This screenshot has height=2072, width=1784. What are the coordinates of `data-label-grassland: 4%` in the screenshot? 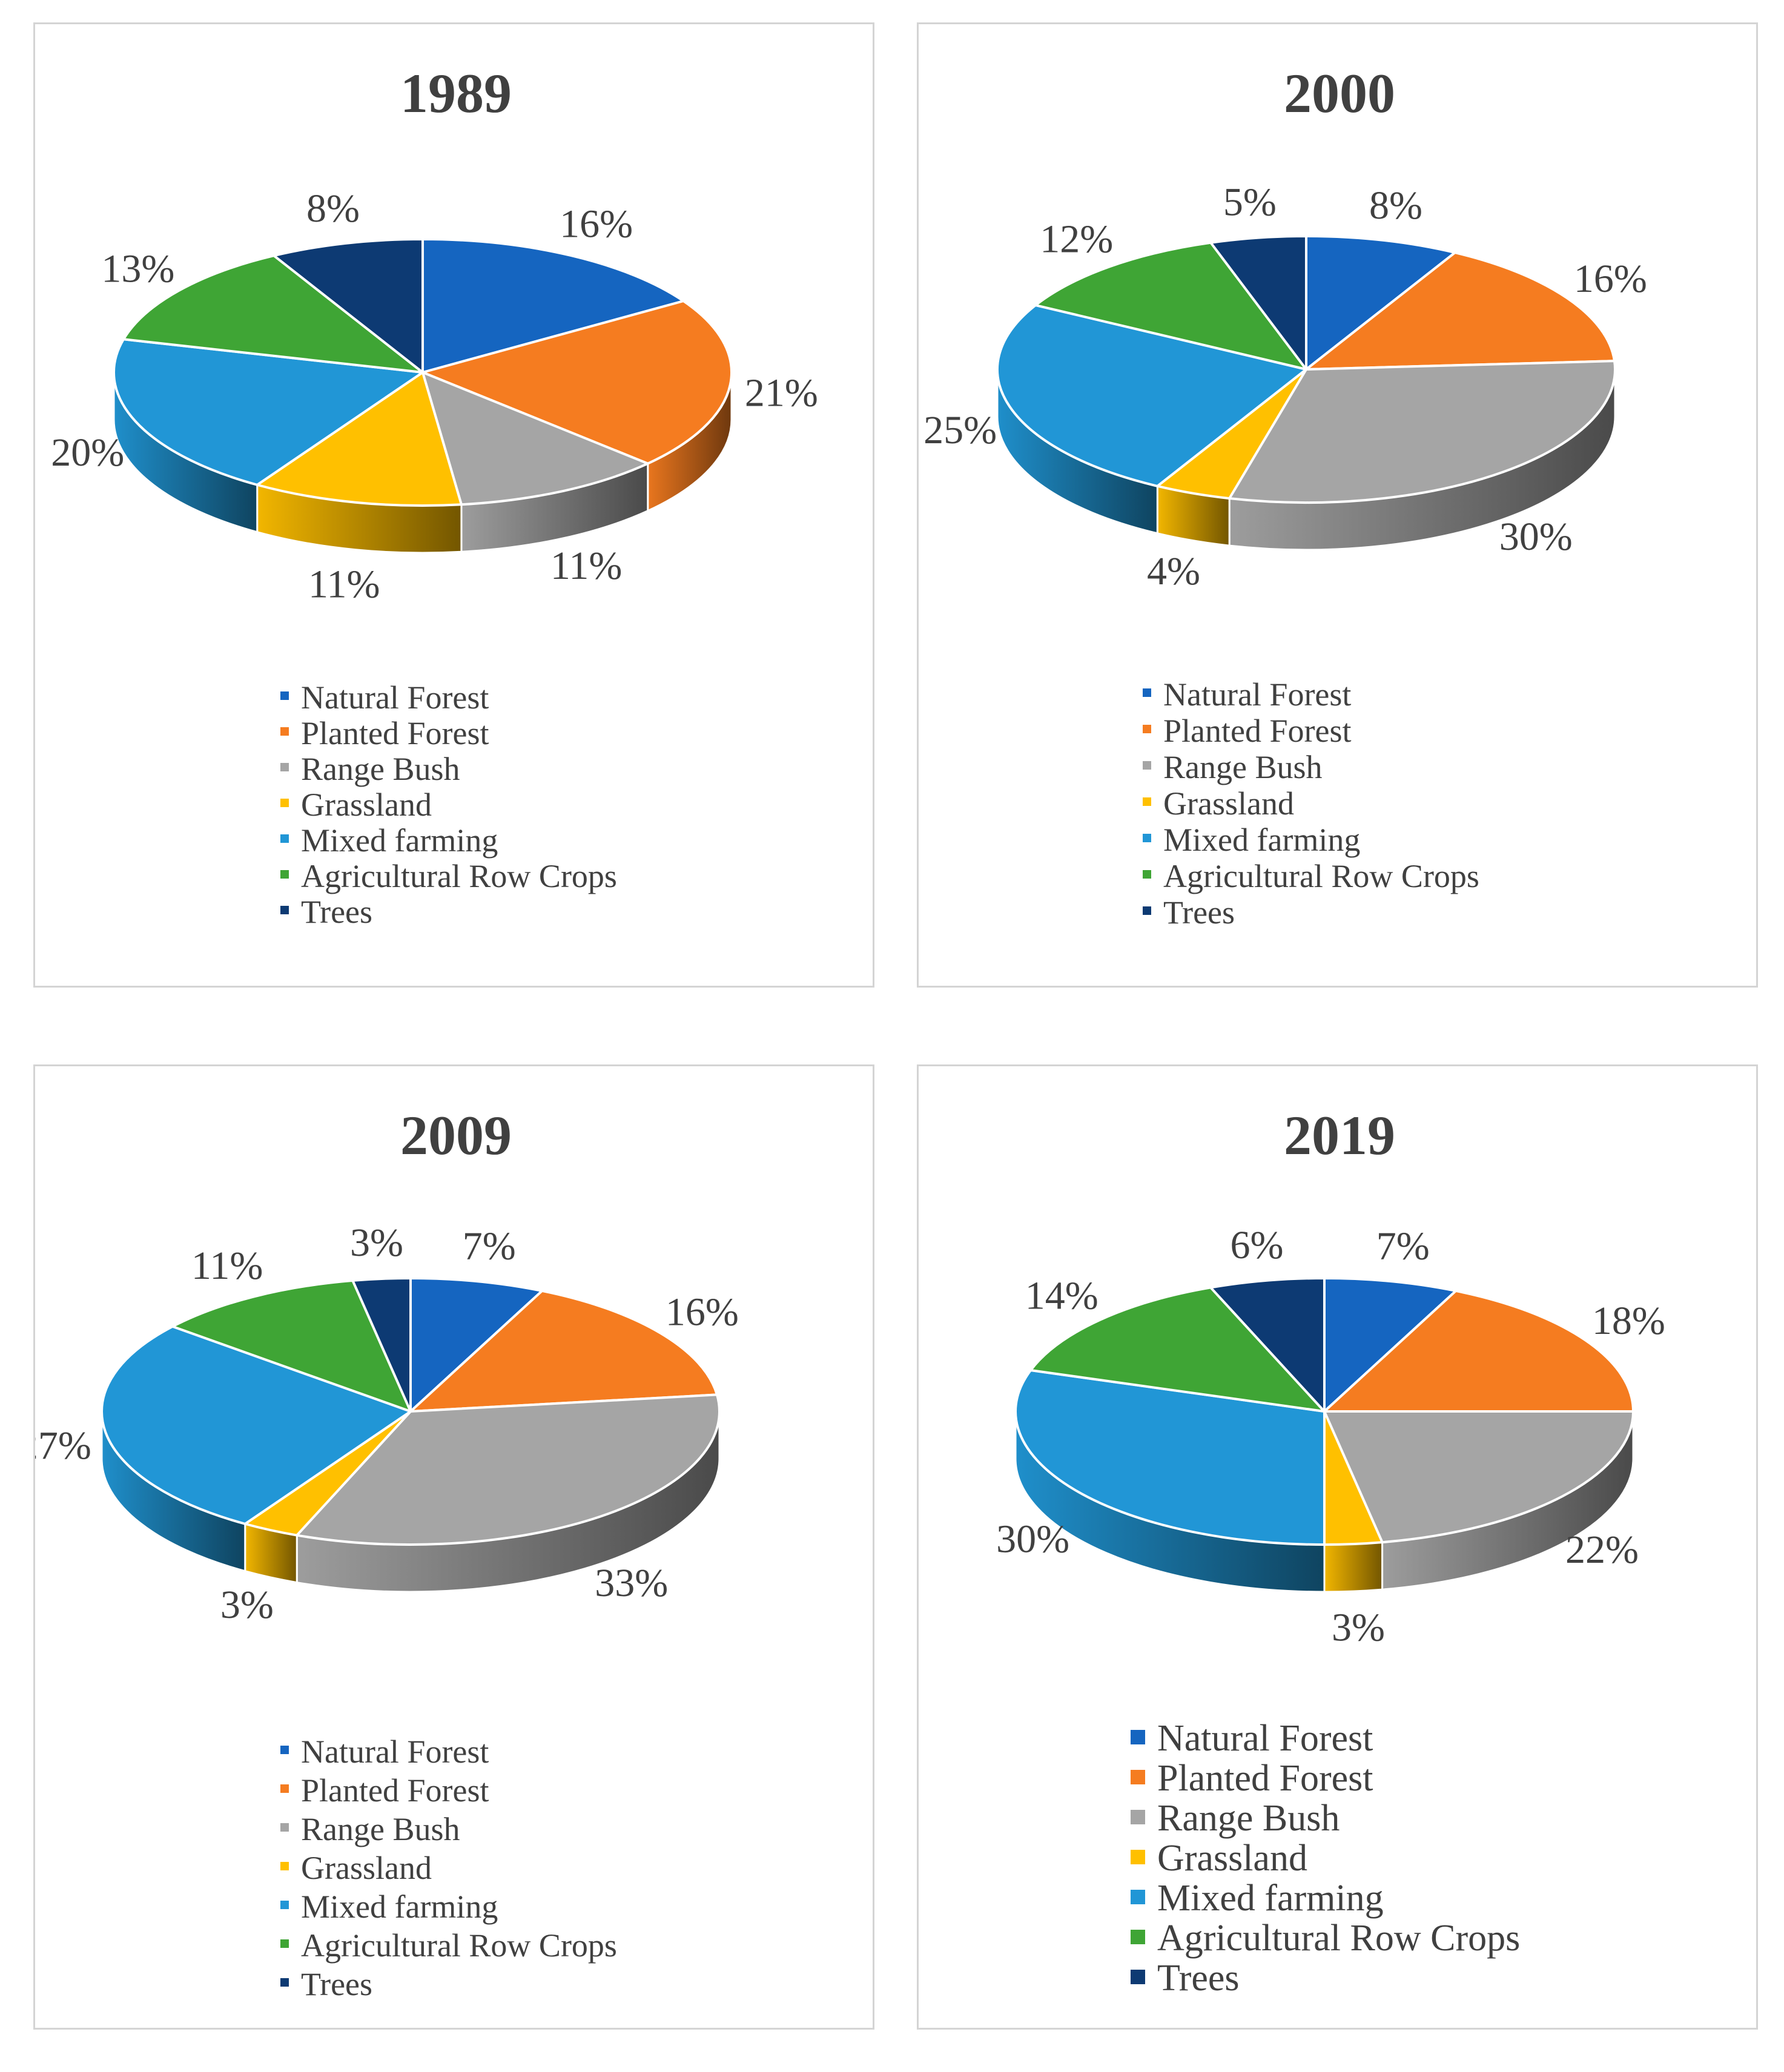 It's located at (1173, 571).